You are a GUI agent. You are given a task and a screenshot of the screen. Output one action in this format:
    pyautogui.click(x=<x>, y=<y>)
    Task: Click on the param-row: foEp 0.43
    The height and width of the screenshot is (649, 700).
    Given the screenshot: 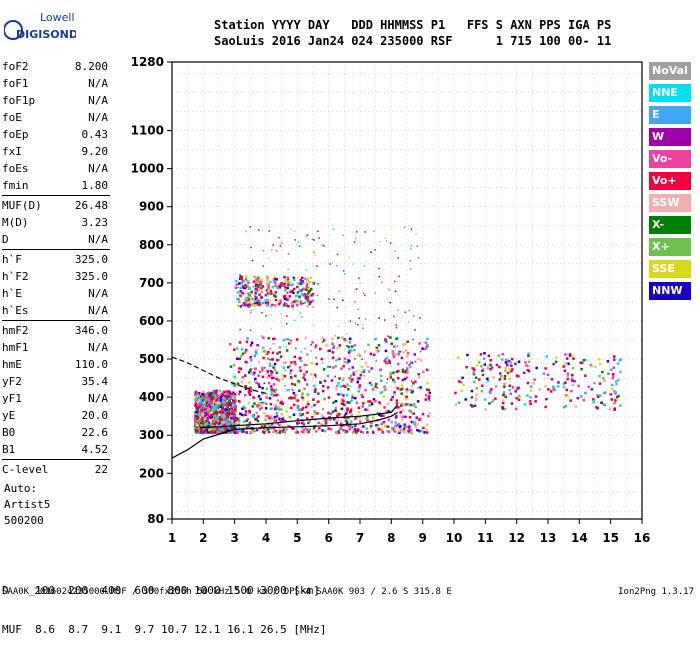 What is the action you would take?
    pyautogui.click(x=55, y=134)
    